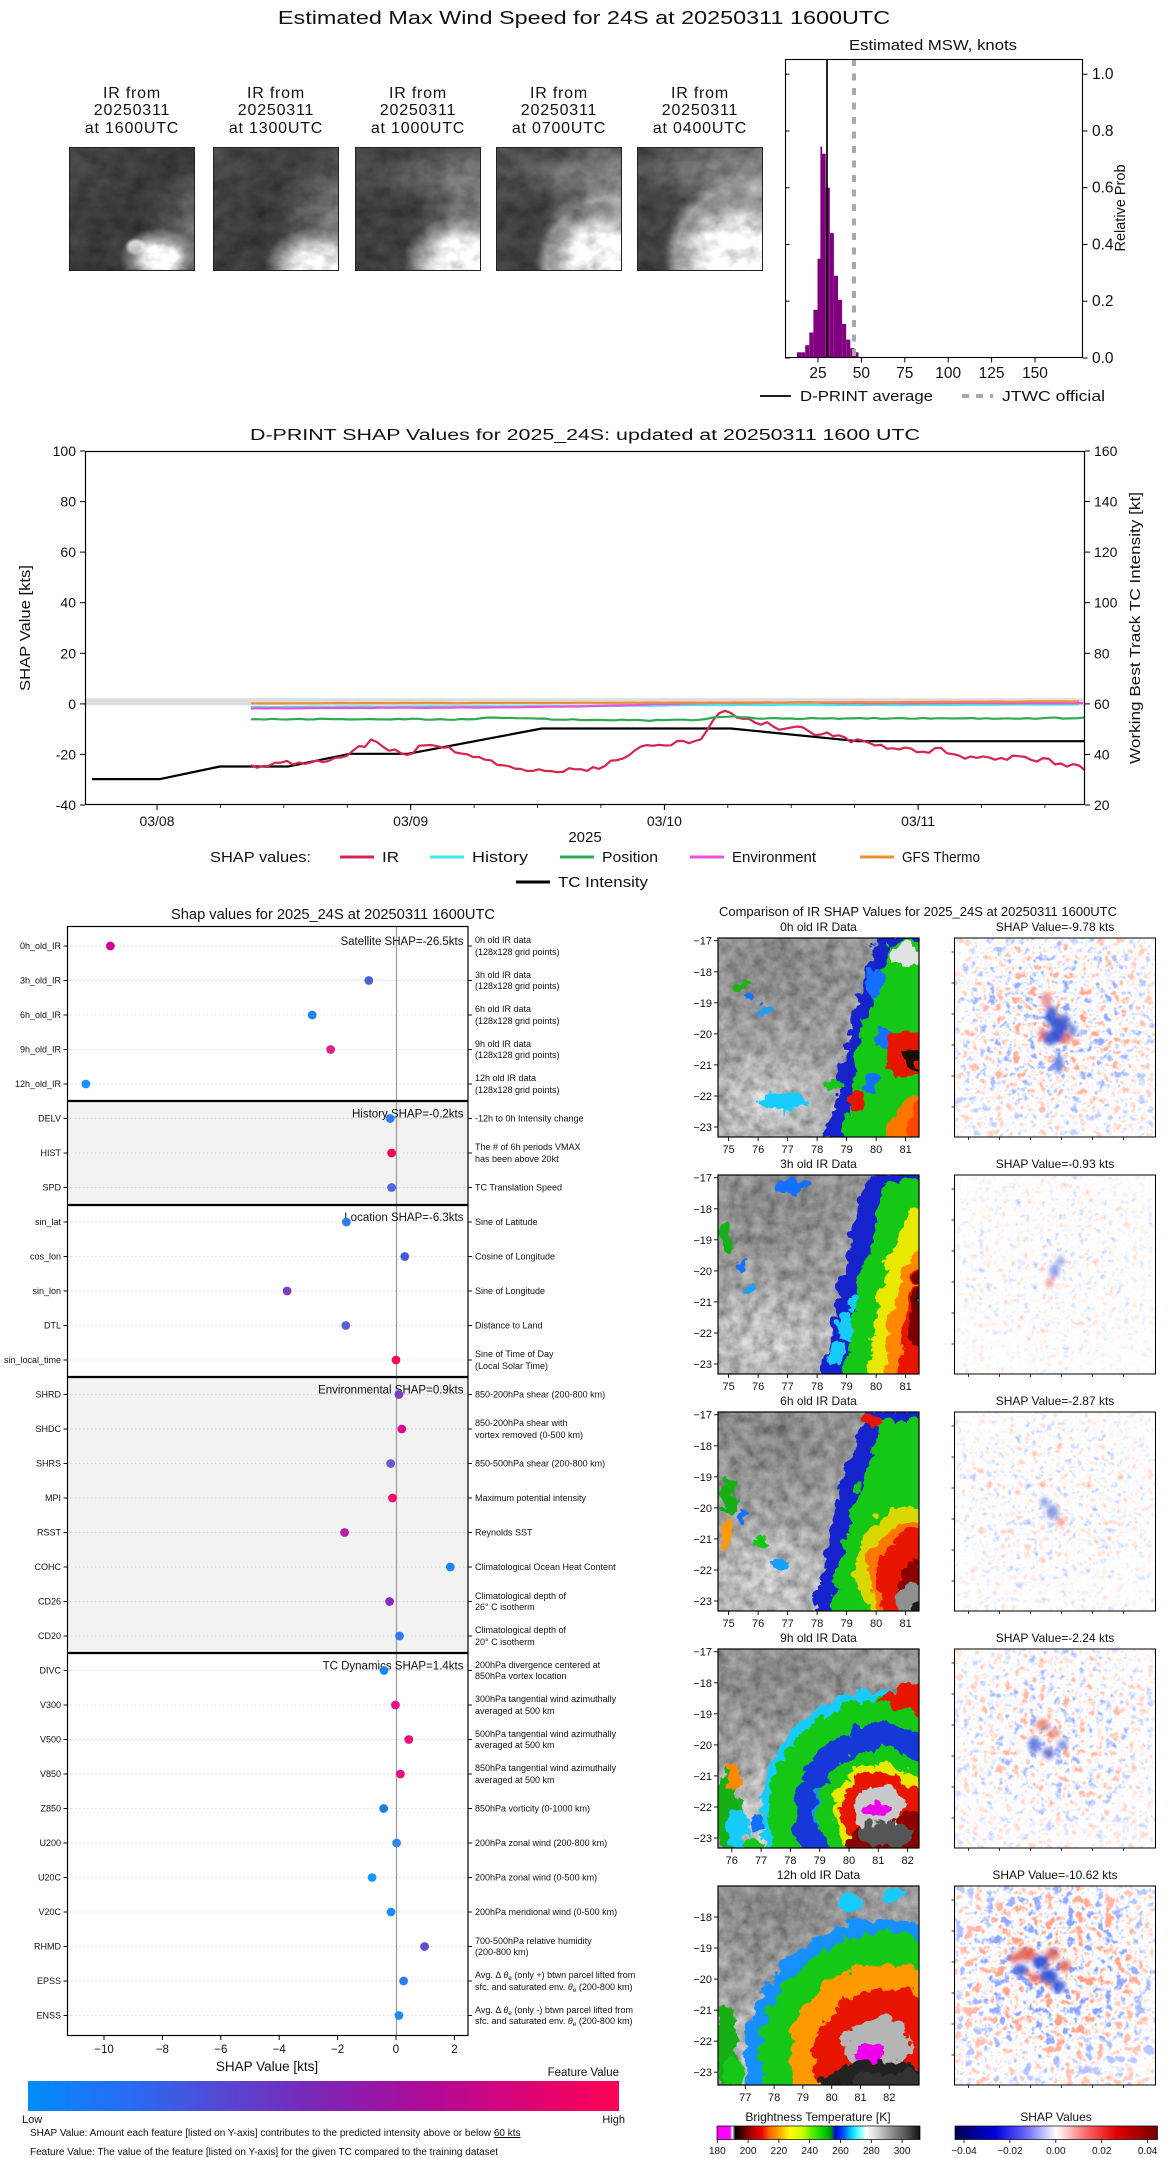  What do you see at coordinates (529, 1435) in the screenshot?
I see `svg-text: vortex removed (0-500 km)` at bounding box center [529, 1435].